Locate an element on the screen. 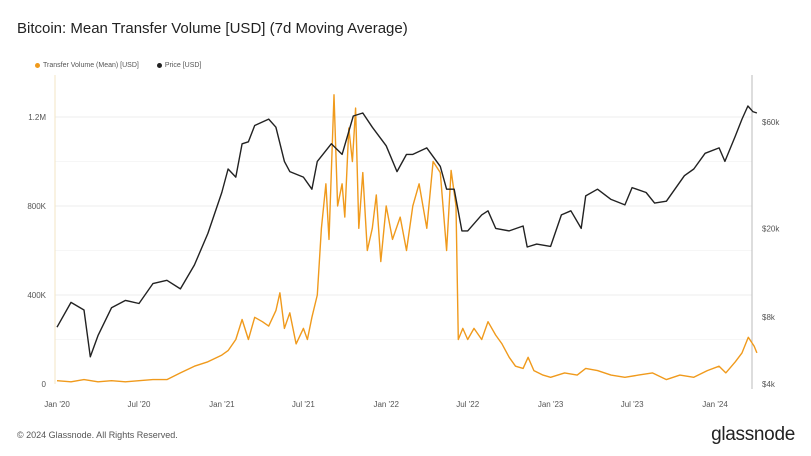 The width and height of the screenshot is (811, 456). x-tick-label: Jan '23 is located at coordinates (551, 404).